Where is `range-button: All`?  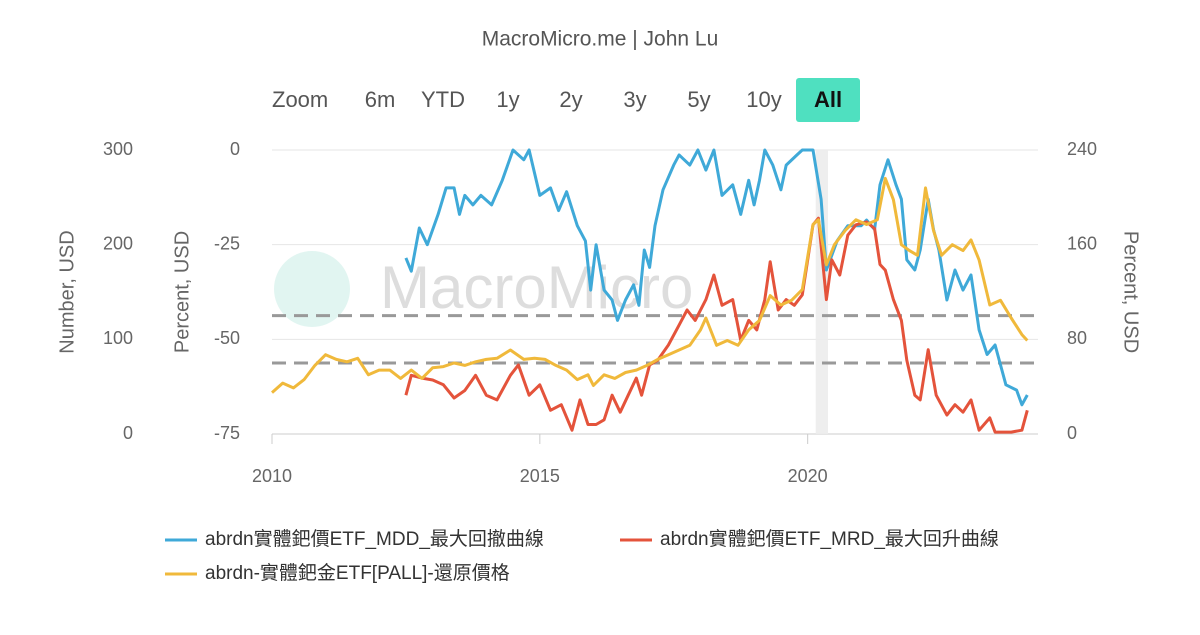 range-button: All is located at coordinates (828, 99).